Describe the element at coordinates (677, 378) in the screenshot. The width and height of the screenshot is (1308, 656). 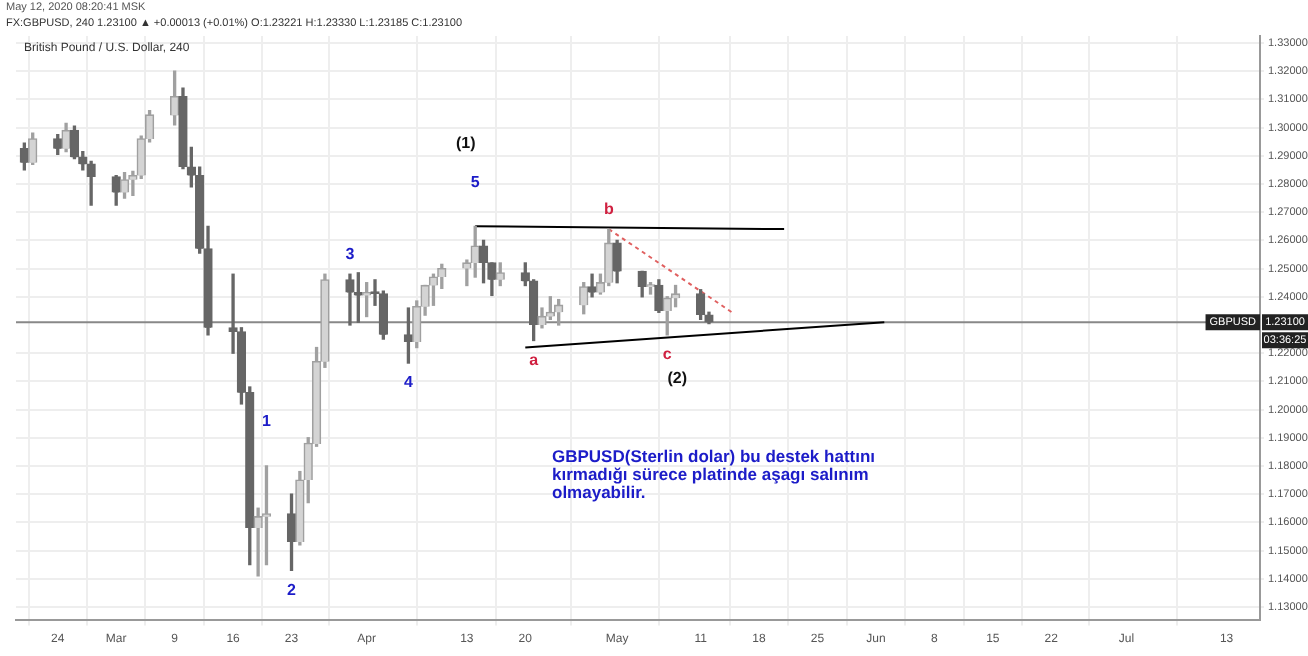
I see `annotation: (2)` at that location.